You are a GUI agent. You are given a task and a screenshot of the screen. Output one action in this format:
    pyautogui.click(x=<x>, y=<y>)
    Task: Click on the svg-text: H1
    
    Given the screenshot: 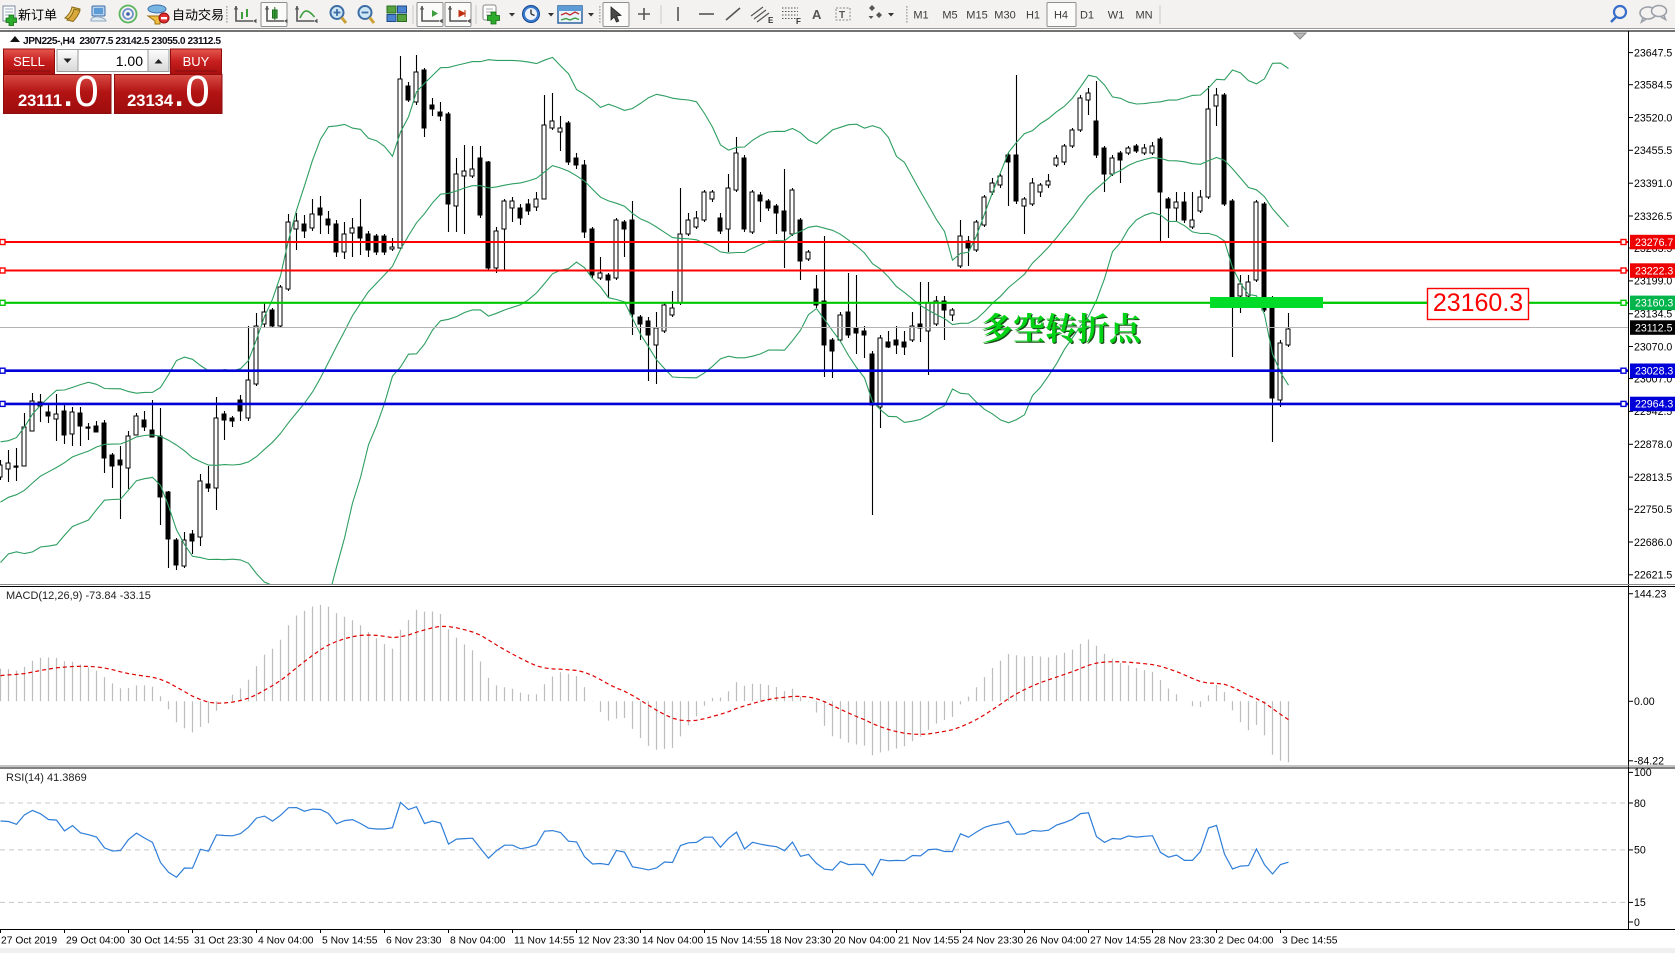 What is the action you would take?
    pyautogui.click(x=1033, y=16)
    